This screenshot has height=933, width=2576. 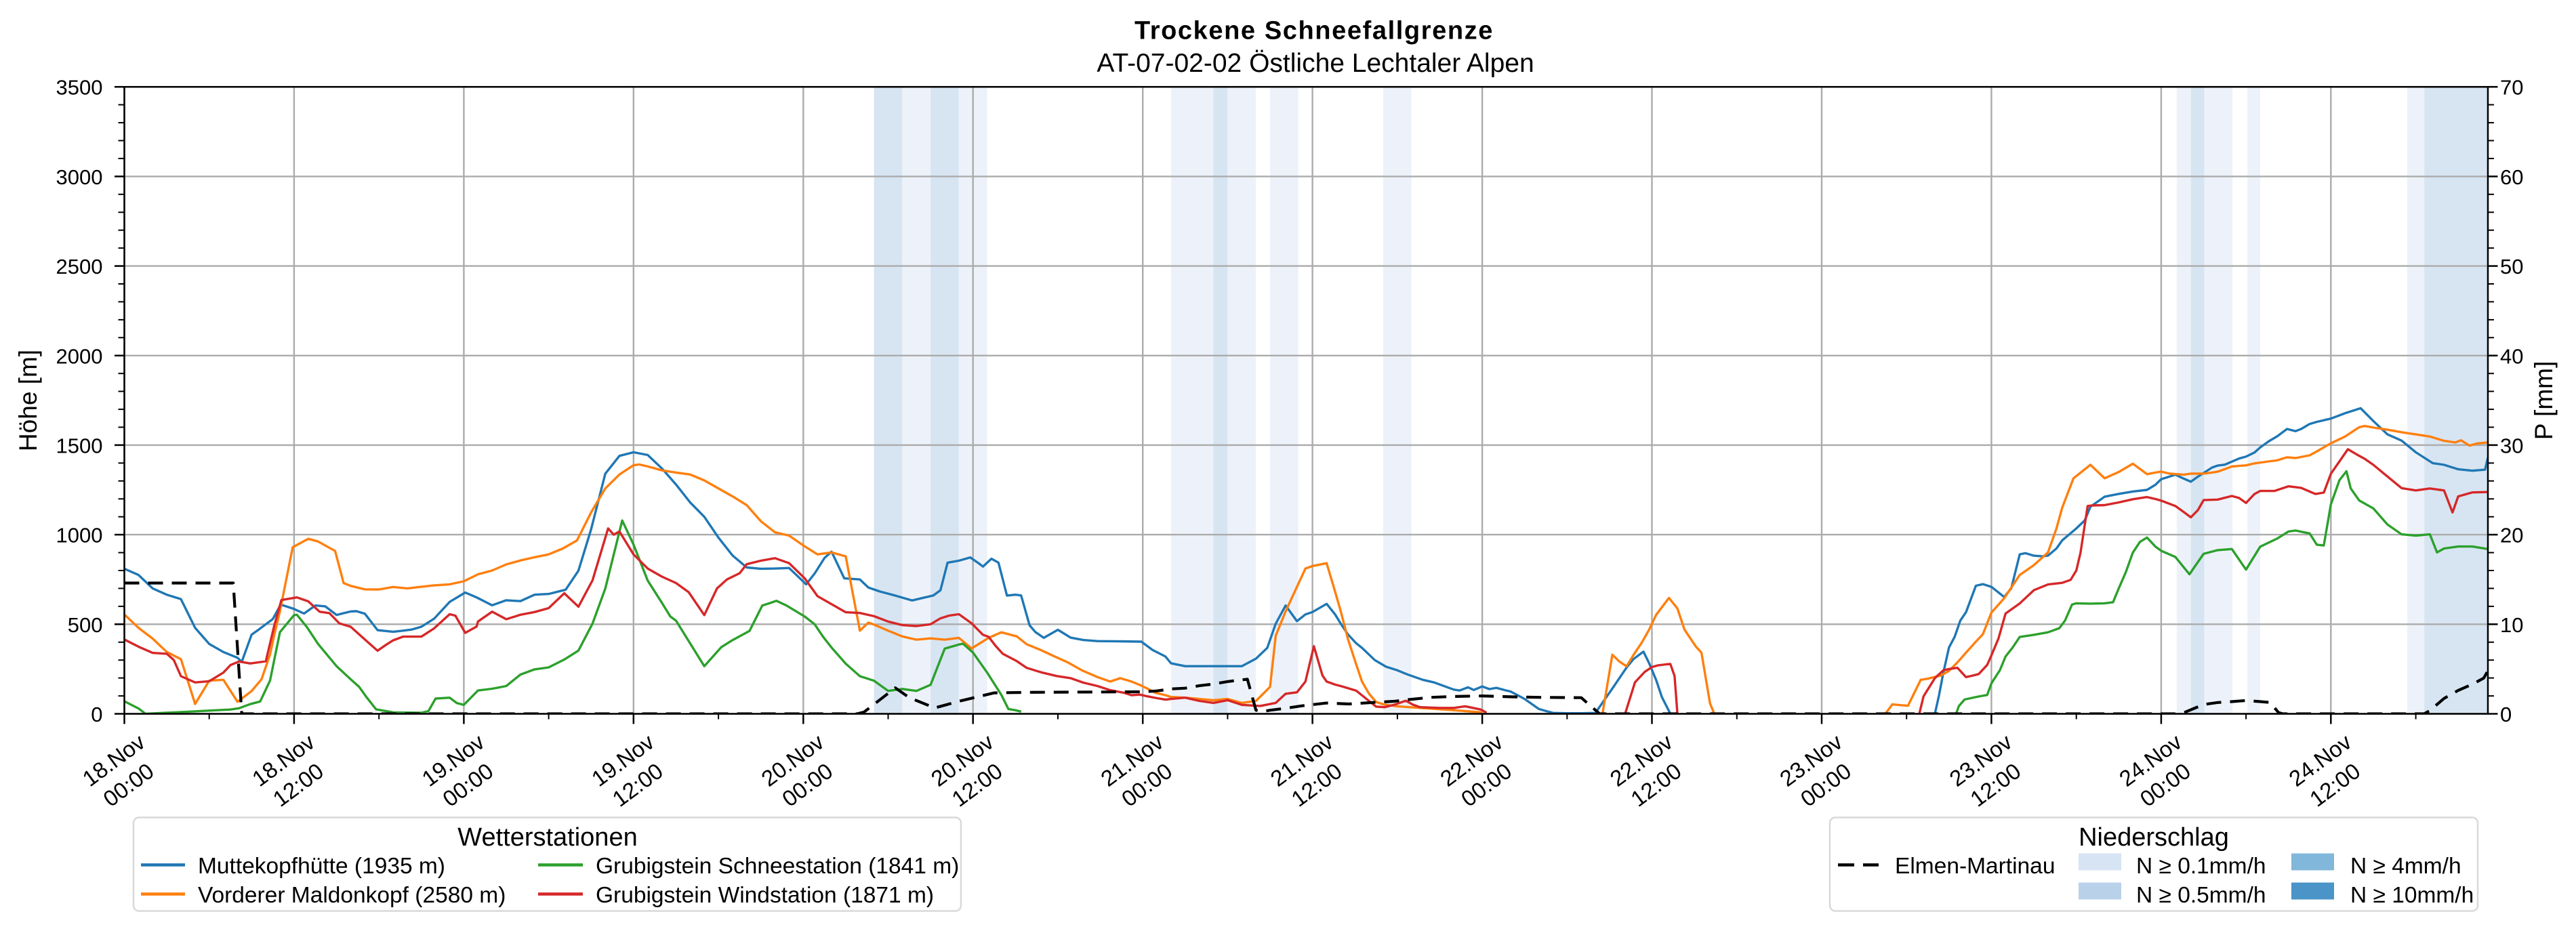 I want to click on svg-text: N ≥ 10mm/h, so click(x=2412, y=895).